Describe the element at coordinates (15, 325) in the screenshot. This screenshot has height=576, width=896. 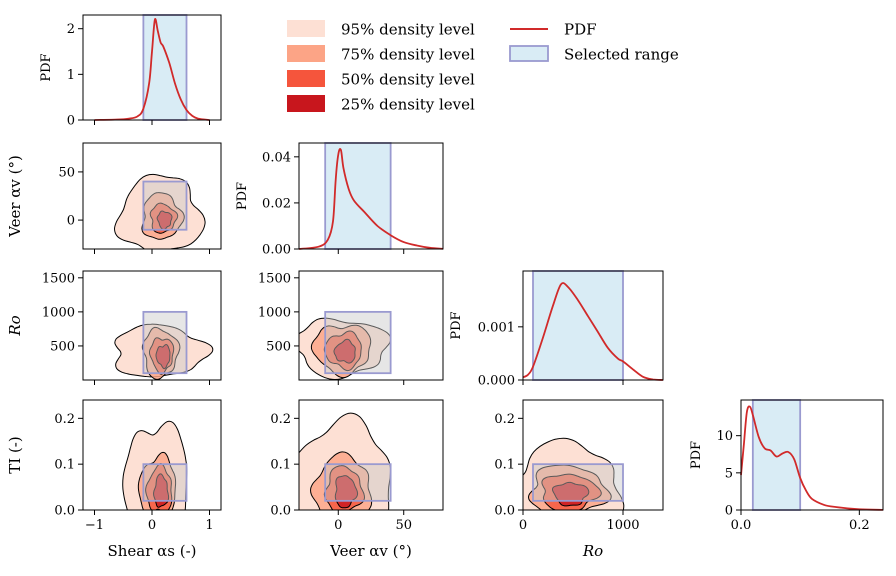
I see `y-axis-label: Ro` at that location.